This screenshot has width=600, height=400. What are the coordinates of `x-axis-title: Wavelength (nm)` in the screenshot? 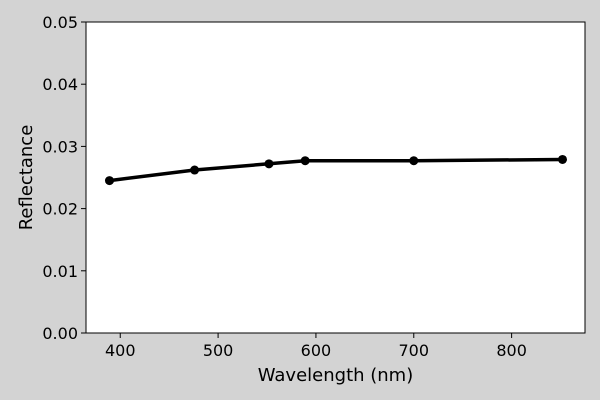 It's located at (336, 375).